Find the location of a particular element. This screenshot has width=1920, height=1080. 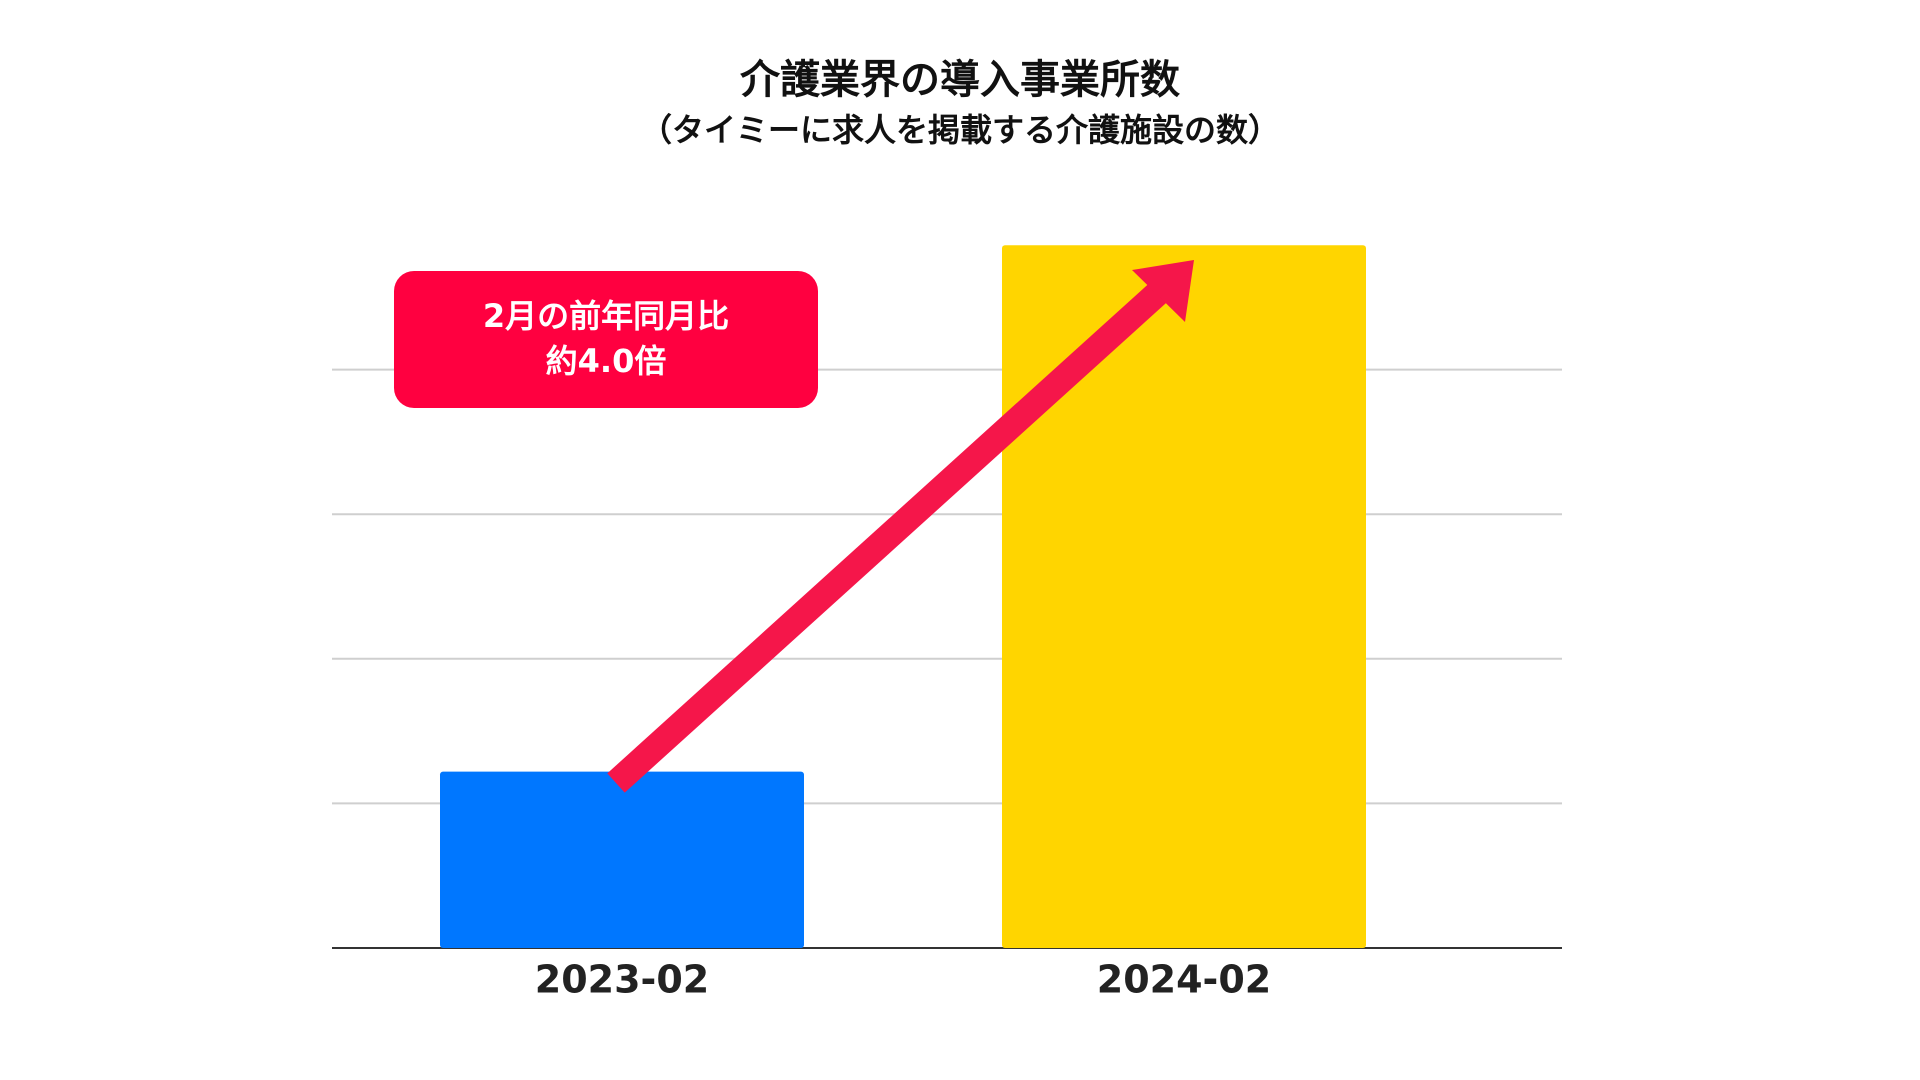

trend-arrow-shaft is located at coordinates (888, 537).